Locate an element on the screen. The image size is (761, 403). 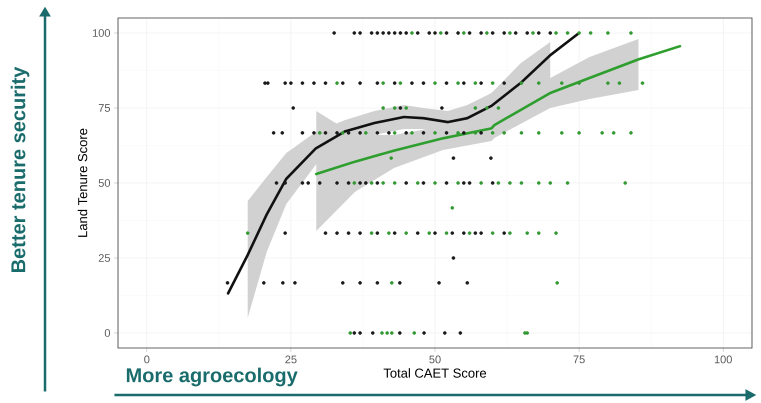
text: More agroecology is located at coordinates (212, 377).